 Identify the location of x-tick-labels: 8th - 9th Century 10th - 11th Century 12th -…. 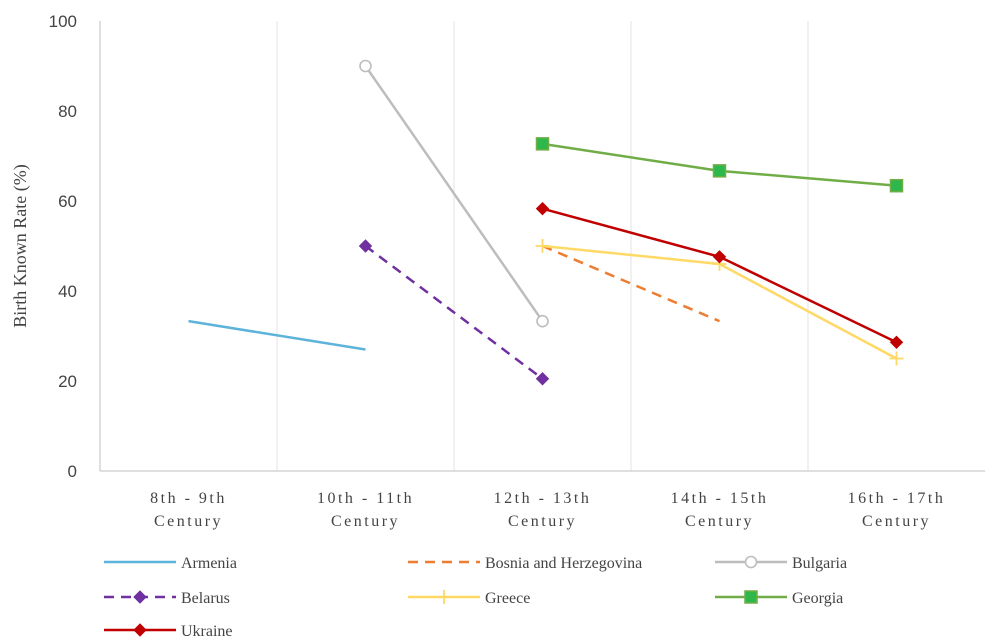
(548, 510).